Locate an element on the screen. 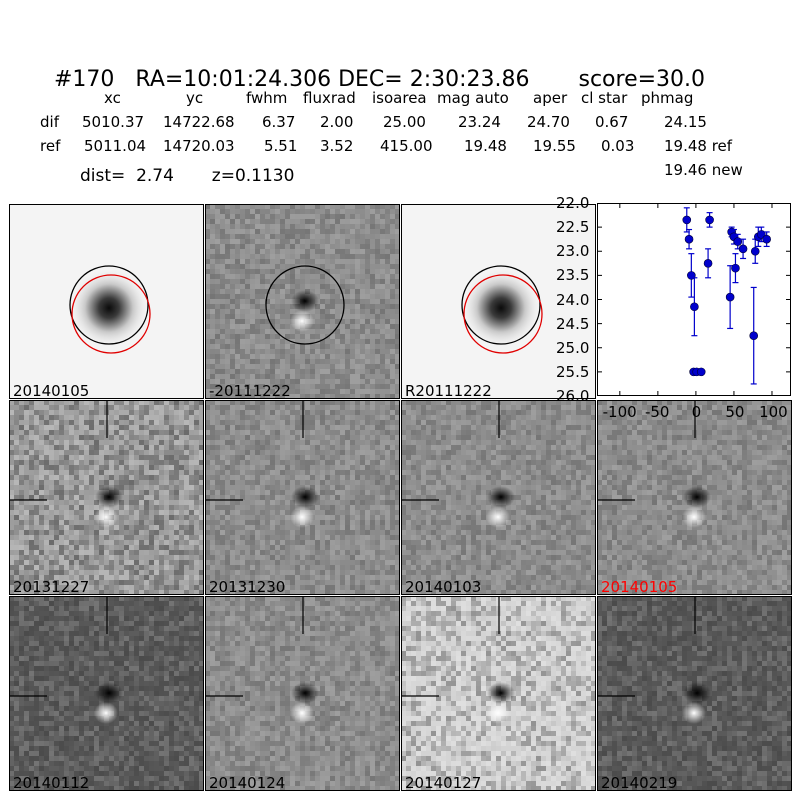 Image resolution: width=800 pixels, height=800 pixels. cutout-panel: 20140127 is located at coordinates (498, 693).